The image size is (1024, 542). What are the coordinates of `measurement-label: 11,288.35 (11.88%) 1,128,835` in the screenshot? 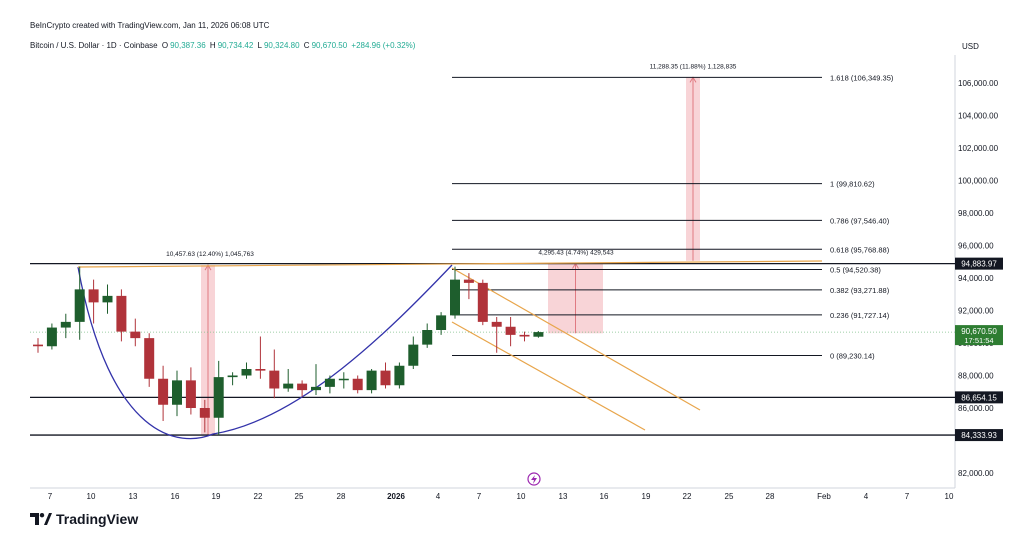 It's located at (693, 66).